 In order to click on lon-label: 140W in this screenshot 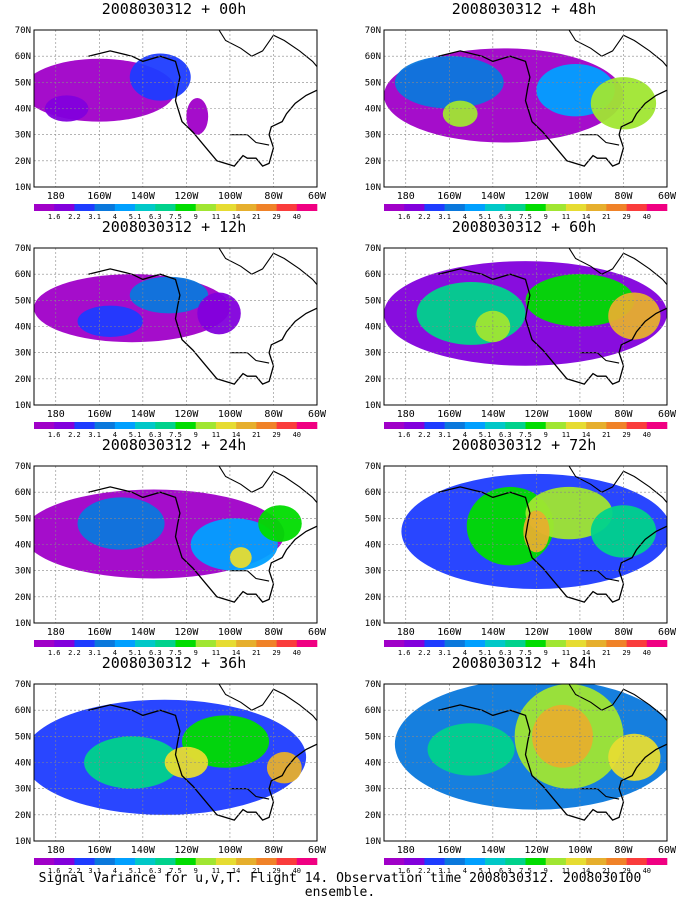, I will do `click(143, 196)`.